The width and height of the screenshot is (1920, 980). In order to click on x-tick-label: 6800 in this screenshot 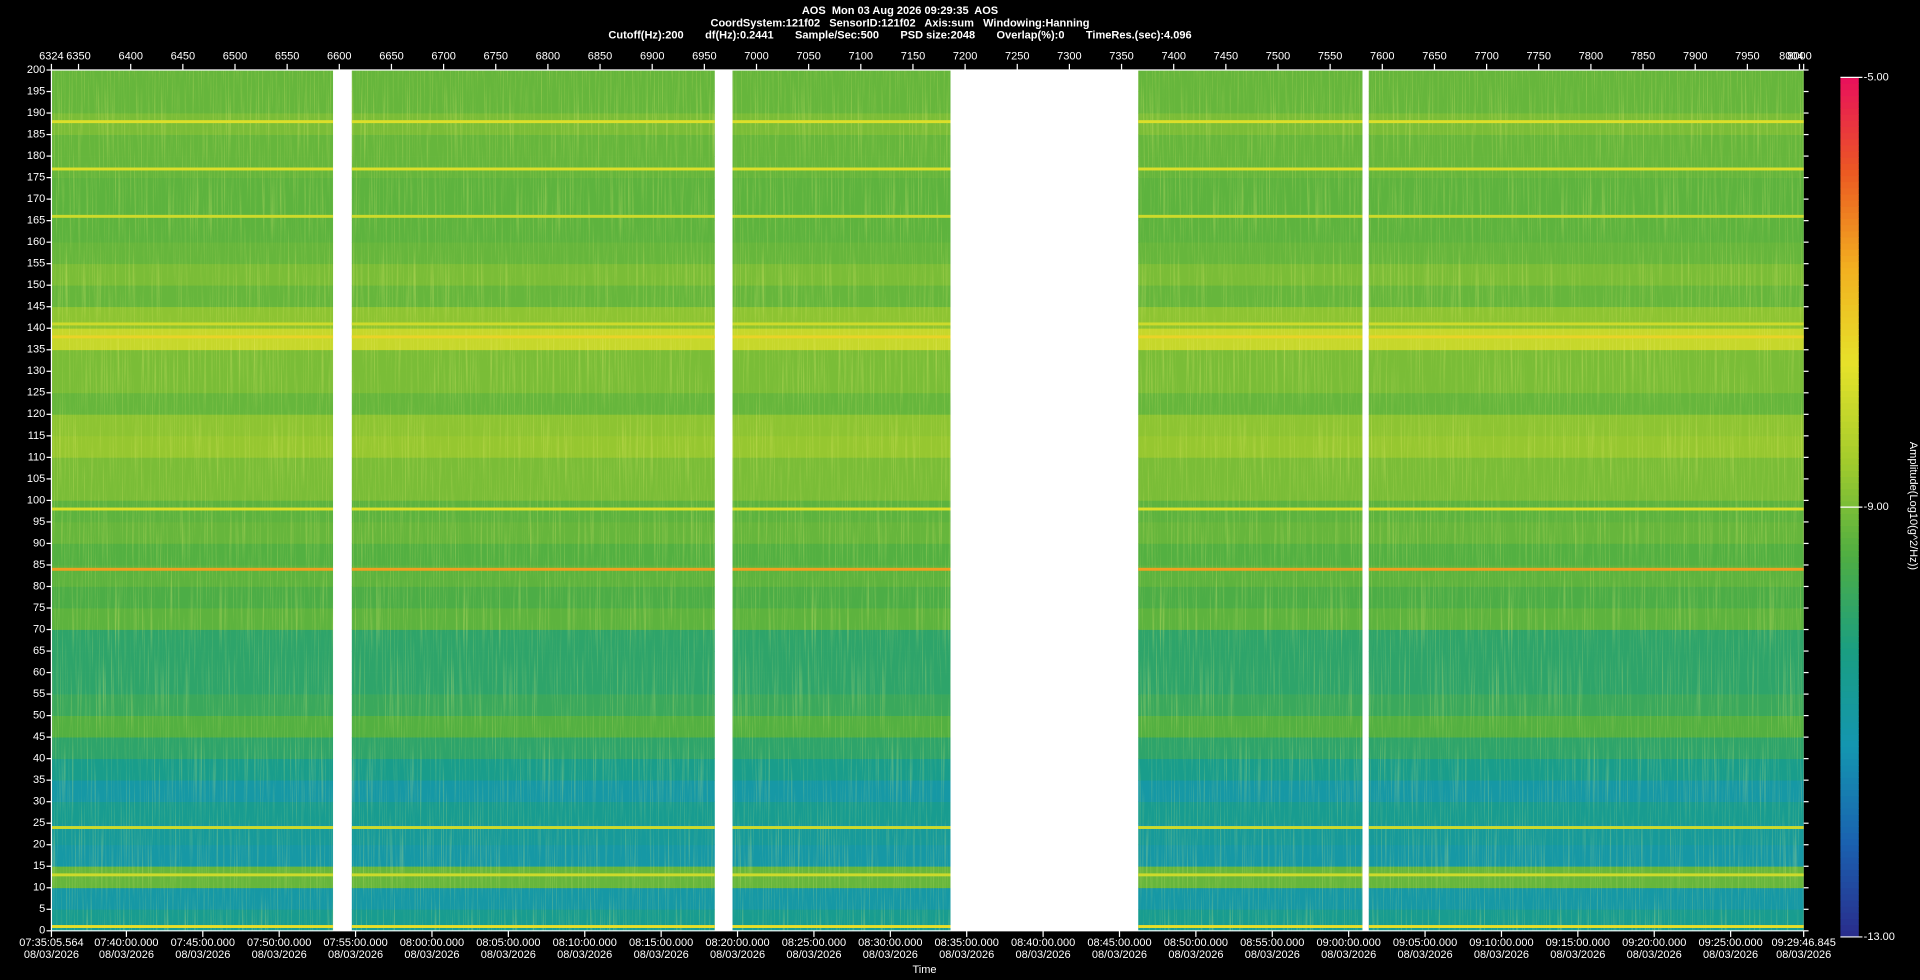, I will do `click(548, 56)`.